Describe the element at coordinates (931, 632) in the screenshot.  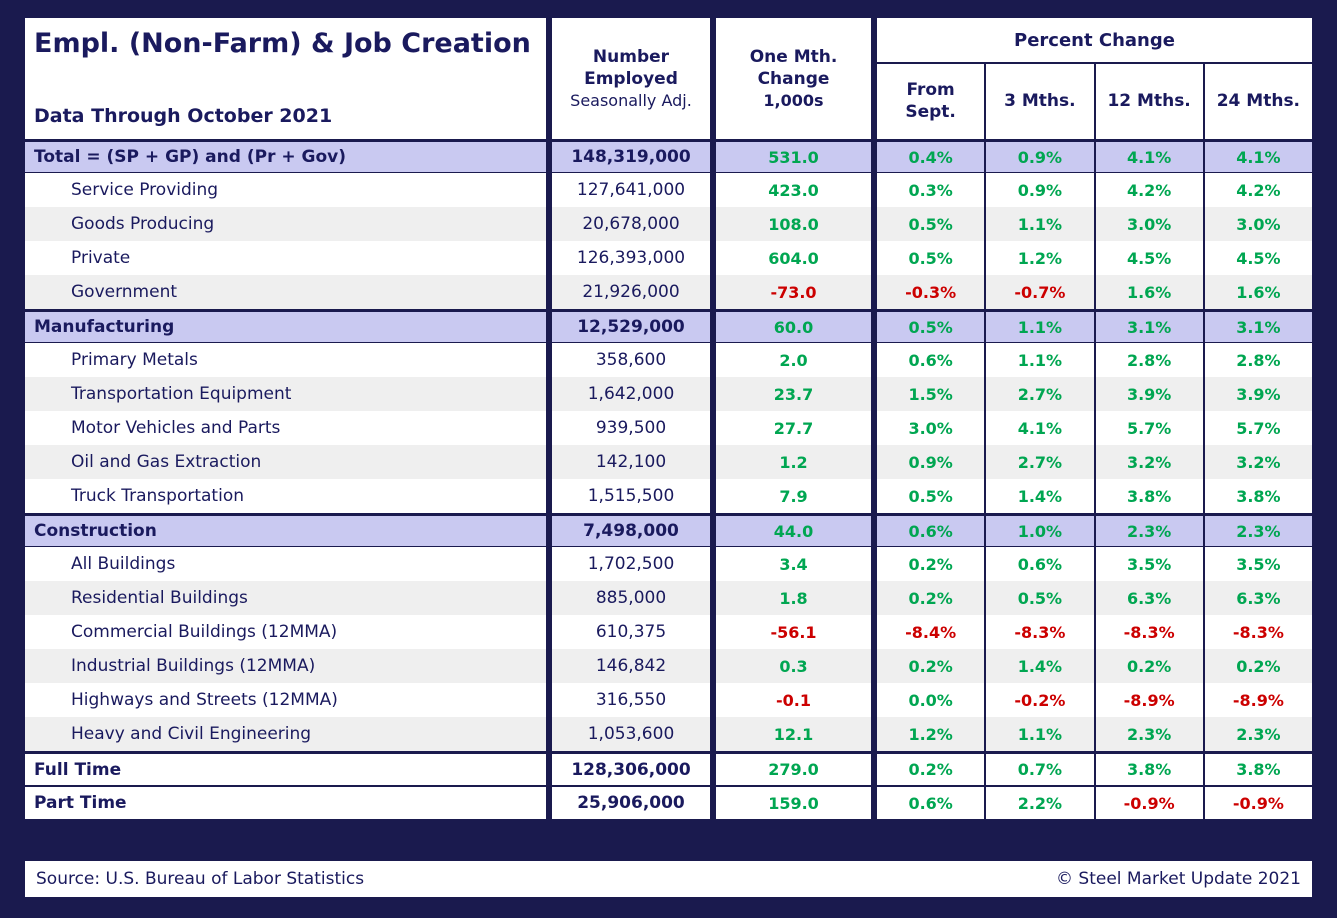
I see `pct-cell-from-sept: -8.4%` at that location.